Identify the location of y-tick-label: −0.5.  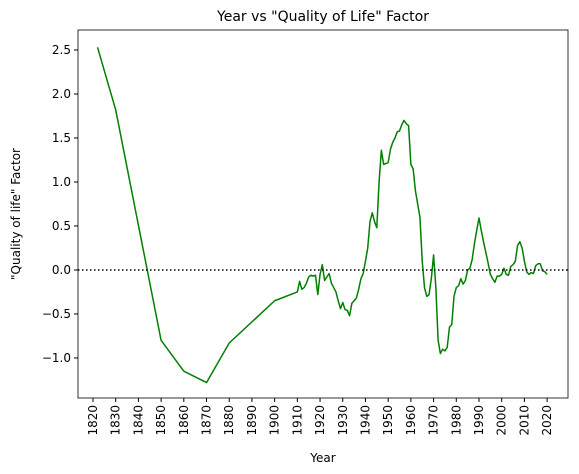
(56, 314).